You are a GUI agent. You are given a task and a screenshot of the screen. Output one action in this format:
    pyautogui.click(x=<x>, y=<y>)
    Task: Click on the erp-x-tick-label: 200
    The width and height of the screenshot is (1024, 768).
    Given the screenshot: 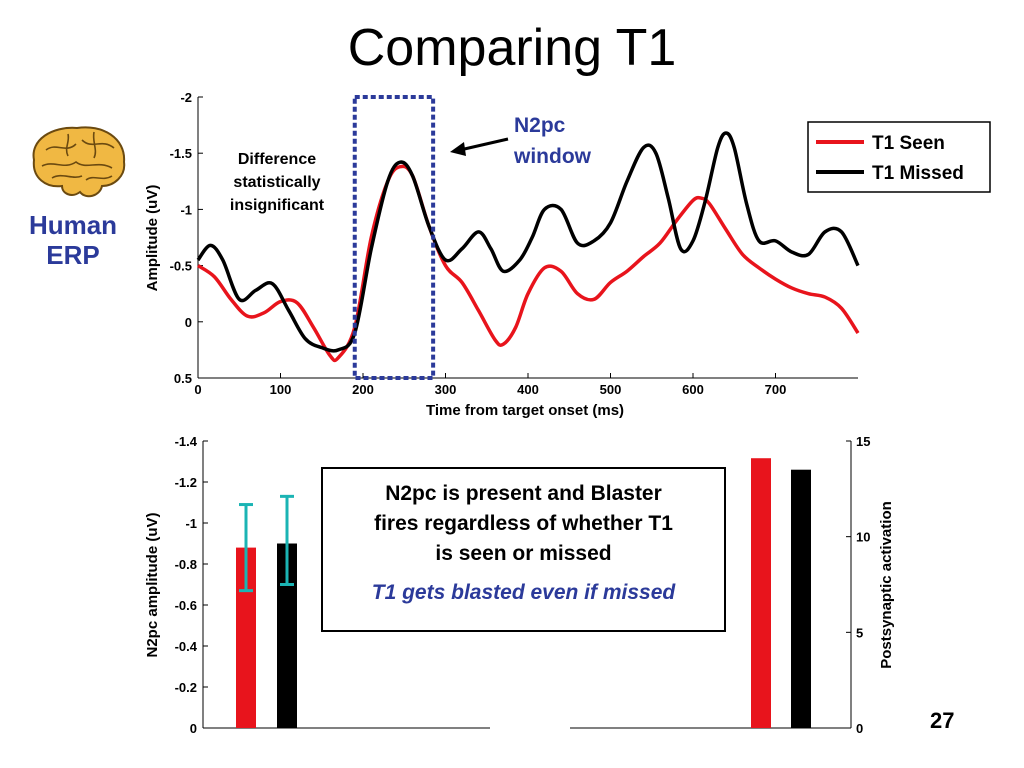 What is the action you would take?
    pyautogui.click(x=363, y=389)
    